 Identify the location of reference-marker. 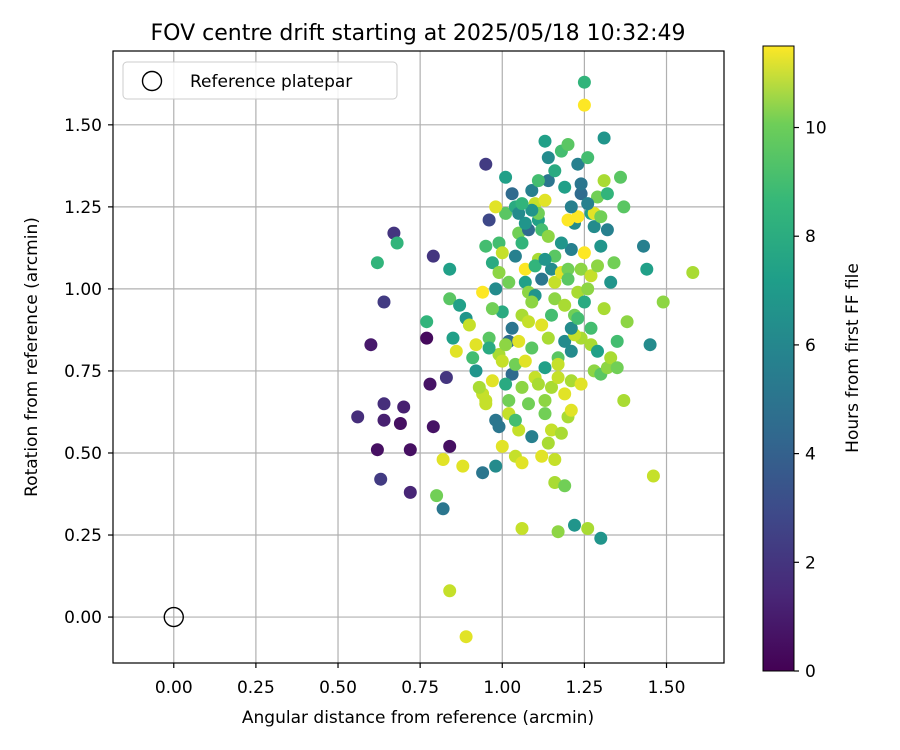
(173, 617).